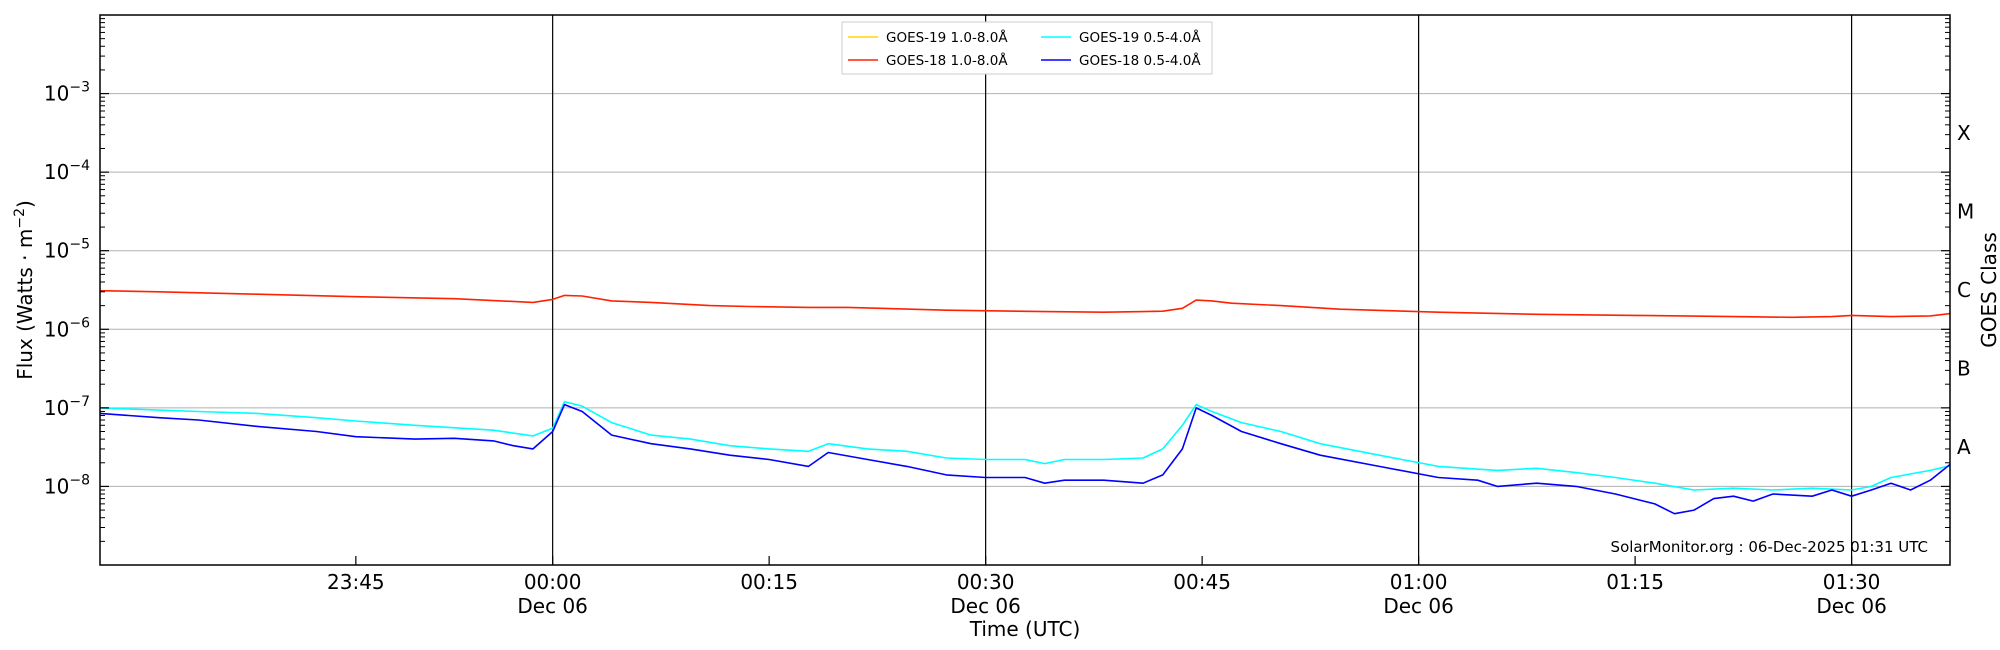  What do you see at coordinates (947, 60) in the screenshot?
I see `legend-label: GOES-18 1.0-8.0Å` at bounding box center [947, 60].